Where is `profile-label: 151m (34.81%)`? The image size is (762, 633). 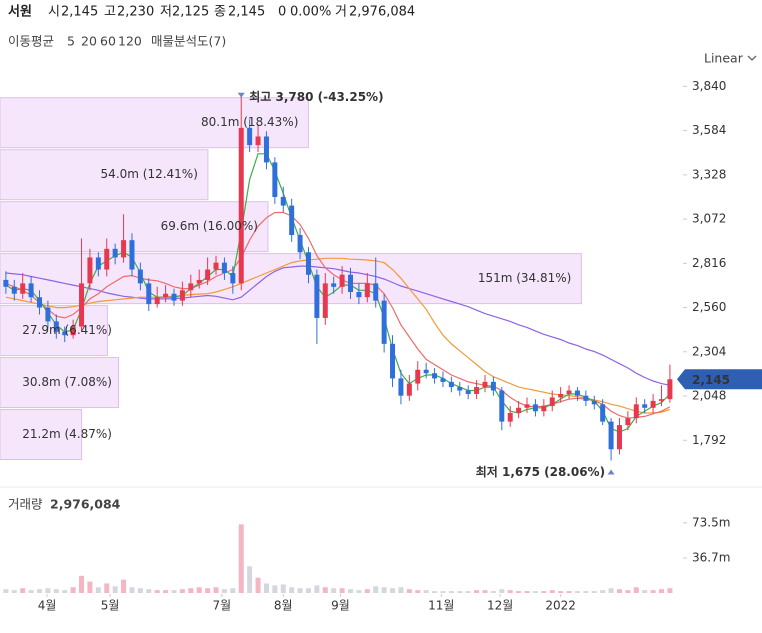 profile-label: 151m (34.81%) is located at coordinates (525, 278).